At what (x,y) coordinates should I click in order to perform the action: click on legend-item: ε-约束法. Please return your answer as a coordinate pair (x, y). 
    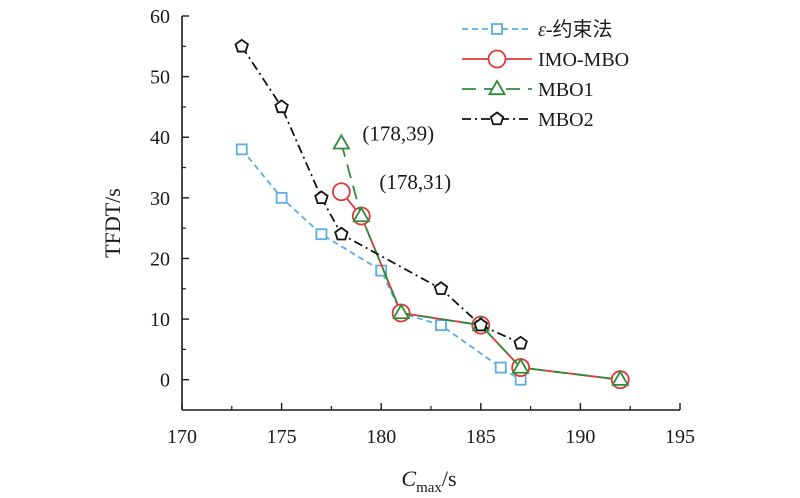
    Looking at the image, I should click on (537, 29).